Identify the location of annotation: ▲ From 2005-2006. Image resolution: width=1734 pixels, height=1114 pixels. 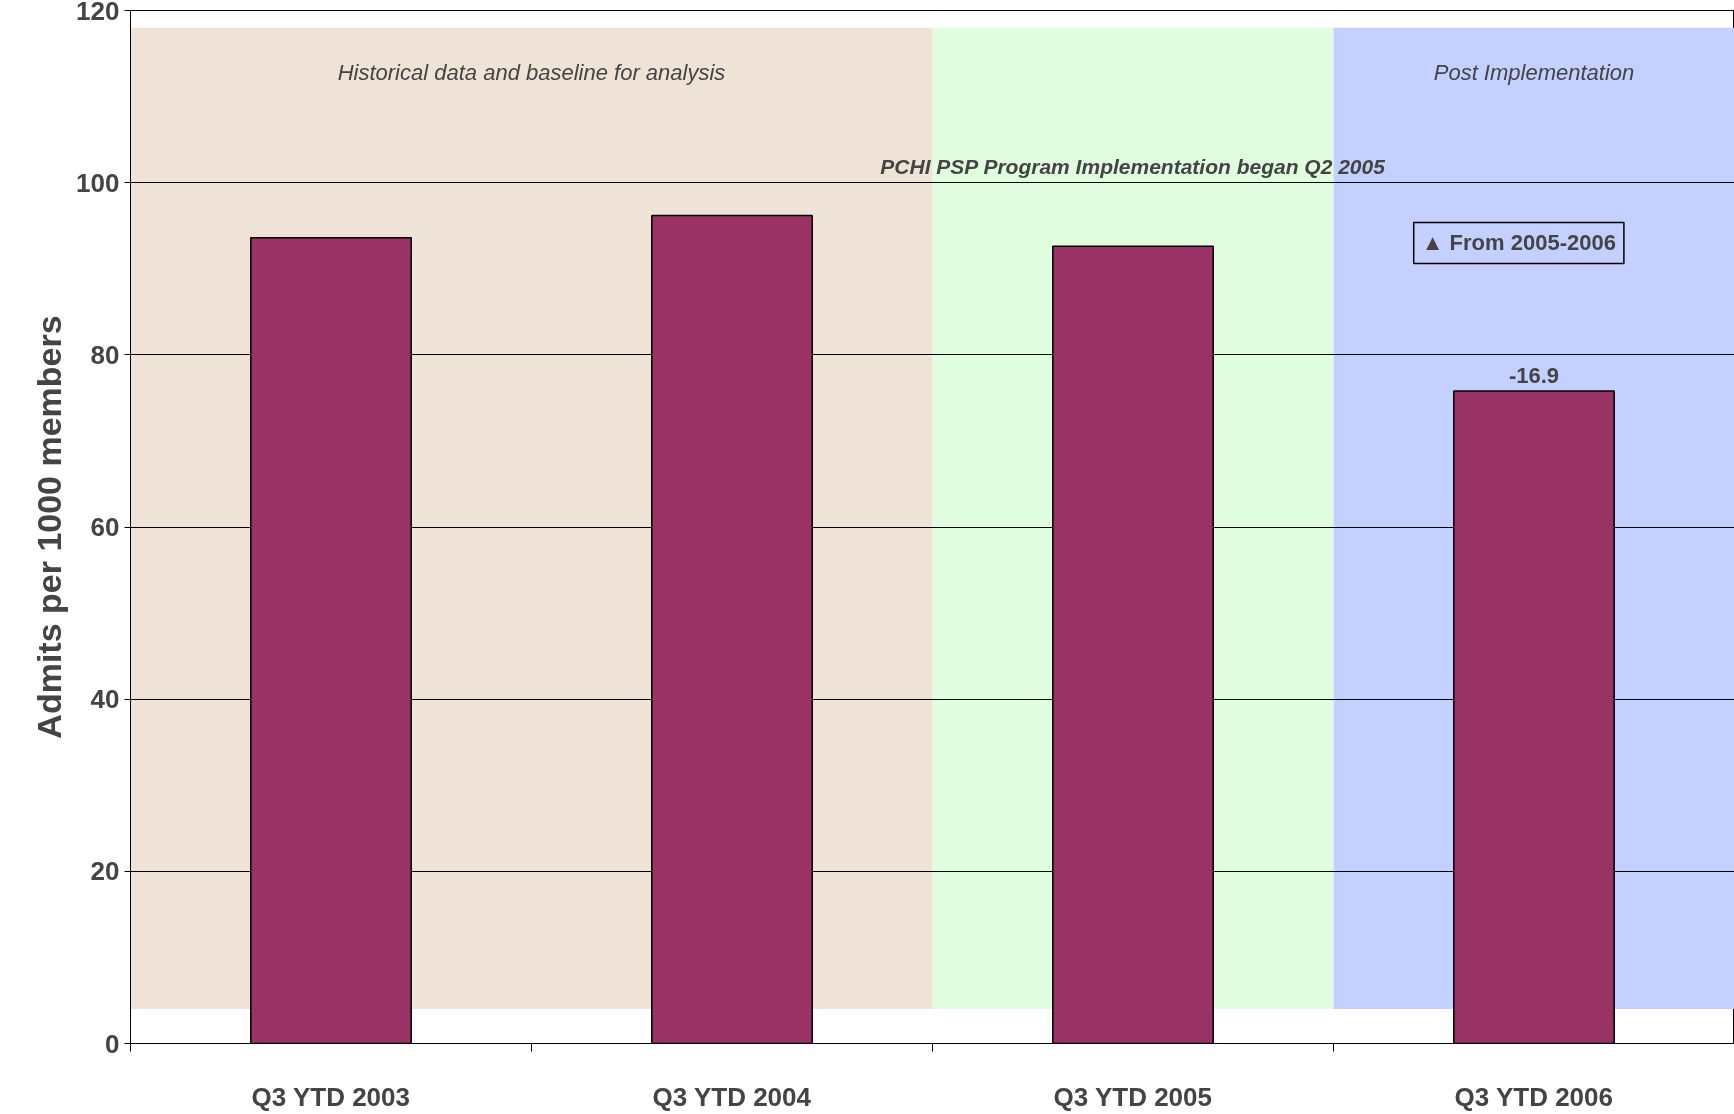
(1518, 243).